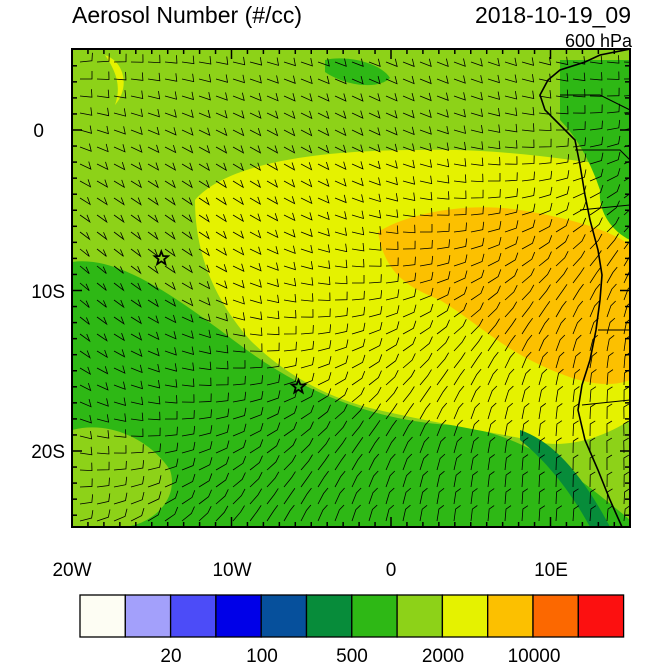 The height and width of the screenshot is (667, 650). What do you see at coordinates (352, 616) in the screenshot?
I see `colorbar` at bounding box center [352, 616].